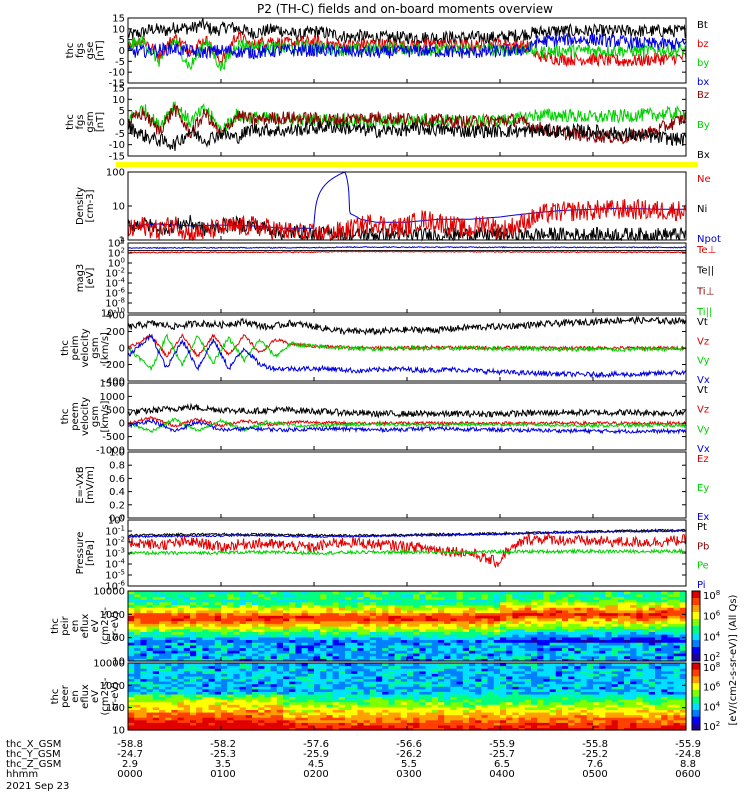 The image size is (750, 800). Describe the element at coordinates (118, 100) in the screenshot. I see `y-tick-label: 10` at that location.